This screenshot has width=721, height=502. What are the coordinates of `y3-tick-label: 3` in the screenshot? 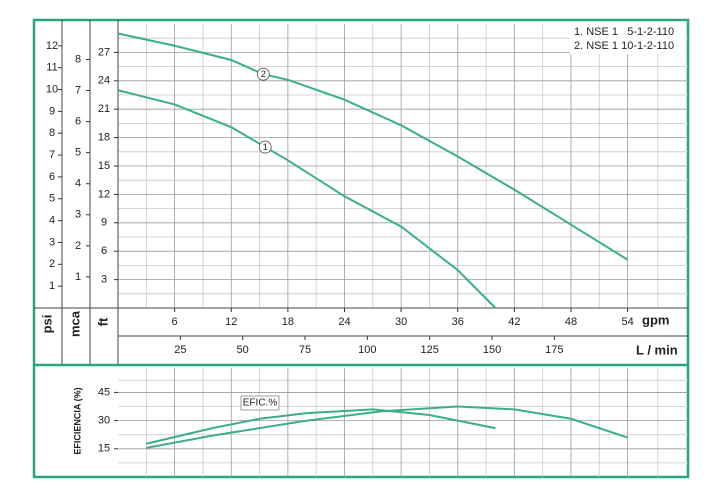 It's located at (52, 242).